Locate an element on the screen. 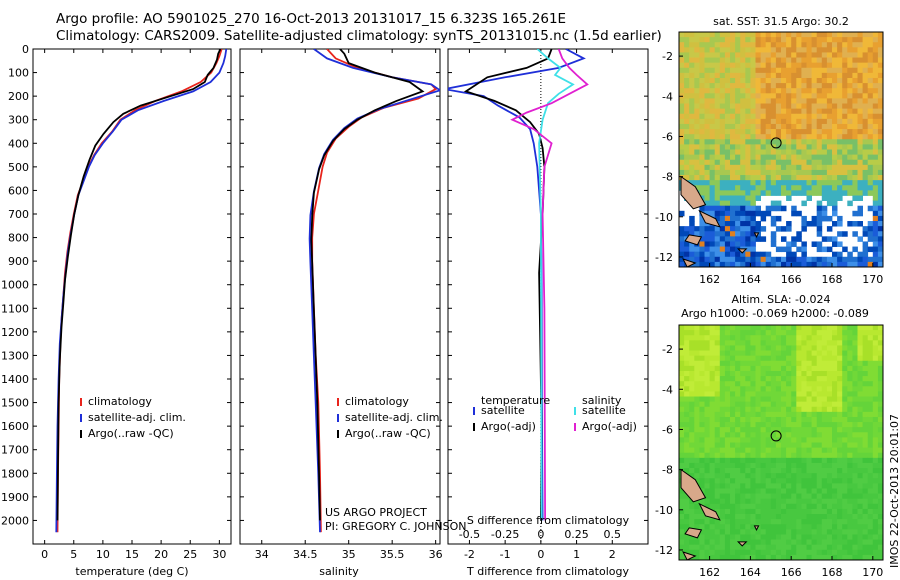 This screenshot has height=580, width=900. s-diff-tick-label: 0.5 is located at coordinates (613, 534).